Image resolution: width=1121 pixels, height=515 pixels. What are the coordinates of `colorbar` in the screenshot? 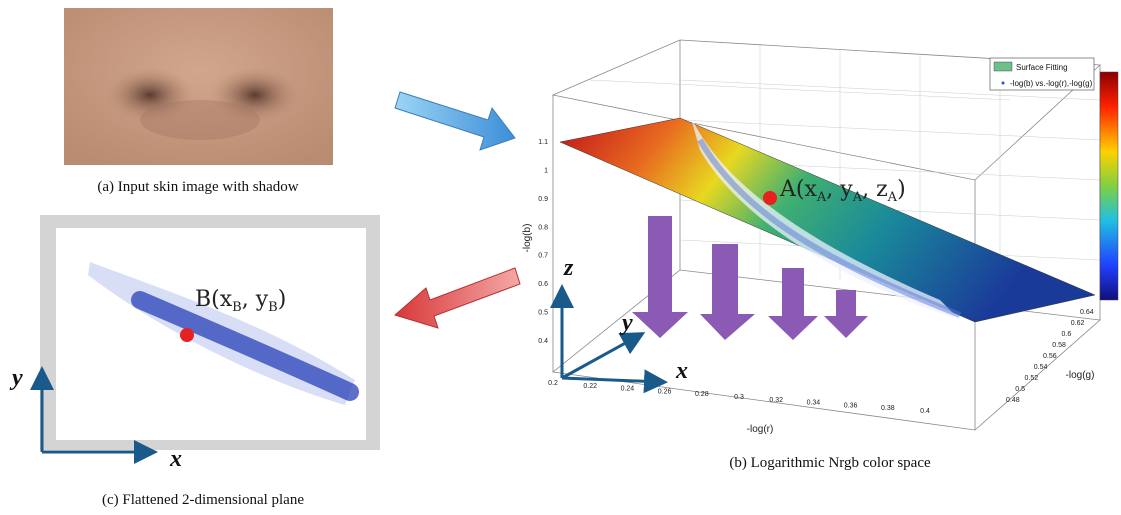 It's located at (1109, 186).